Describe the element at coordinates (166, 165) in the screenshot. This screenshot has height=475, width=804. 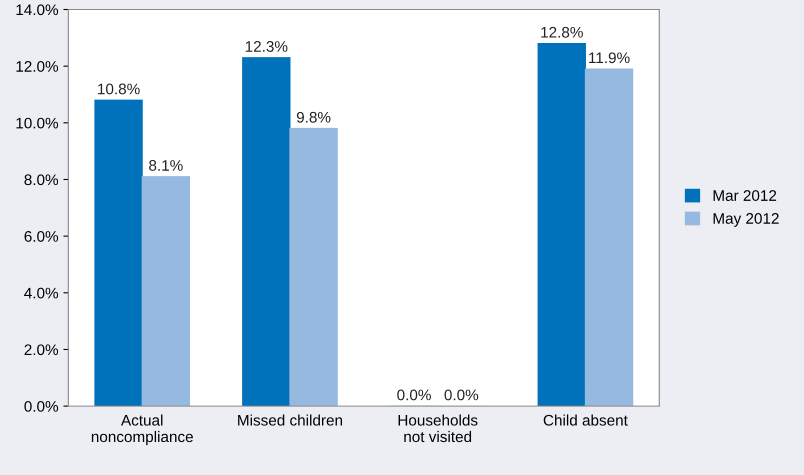
I see `data-label: 8.1%` at that location.